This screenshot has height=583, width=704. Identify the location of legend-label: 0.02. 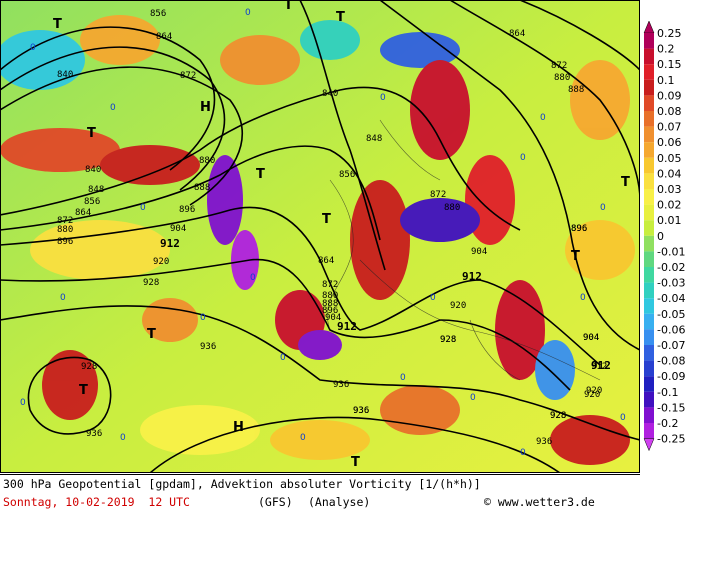
(669, 205).